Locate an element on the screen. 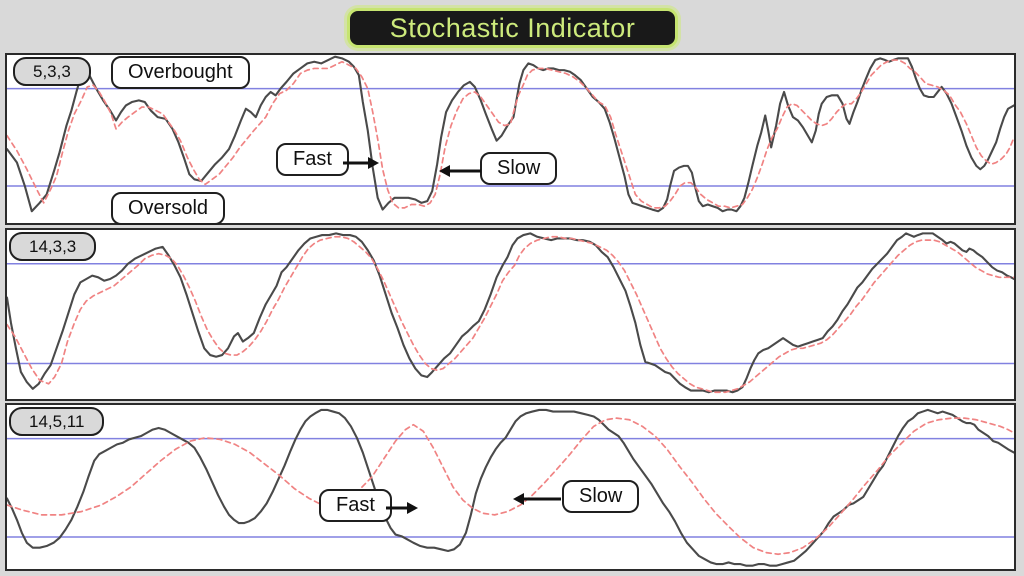 The height and width of the screenshot is (576, 1024). oversold-label: Oversold is located at coordinates (168, 208).